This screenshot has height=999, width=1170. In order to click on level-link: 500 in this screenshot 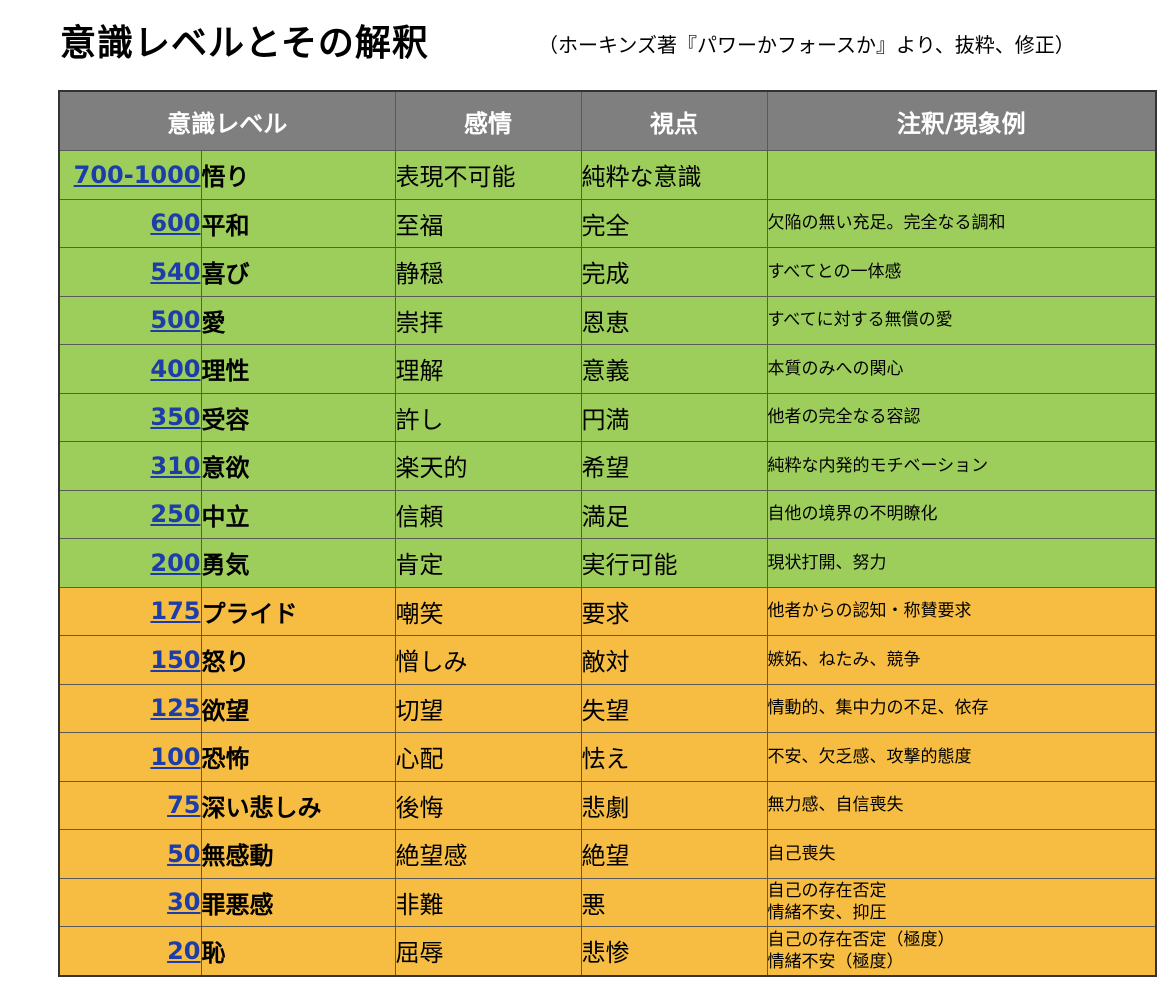, I will do `click(130, 320)`.